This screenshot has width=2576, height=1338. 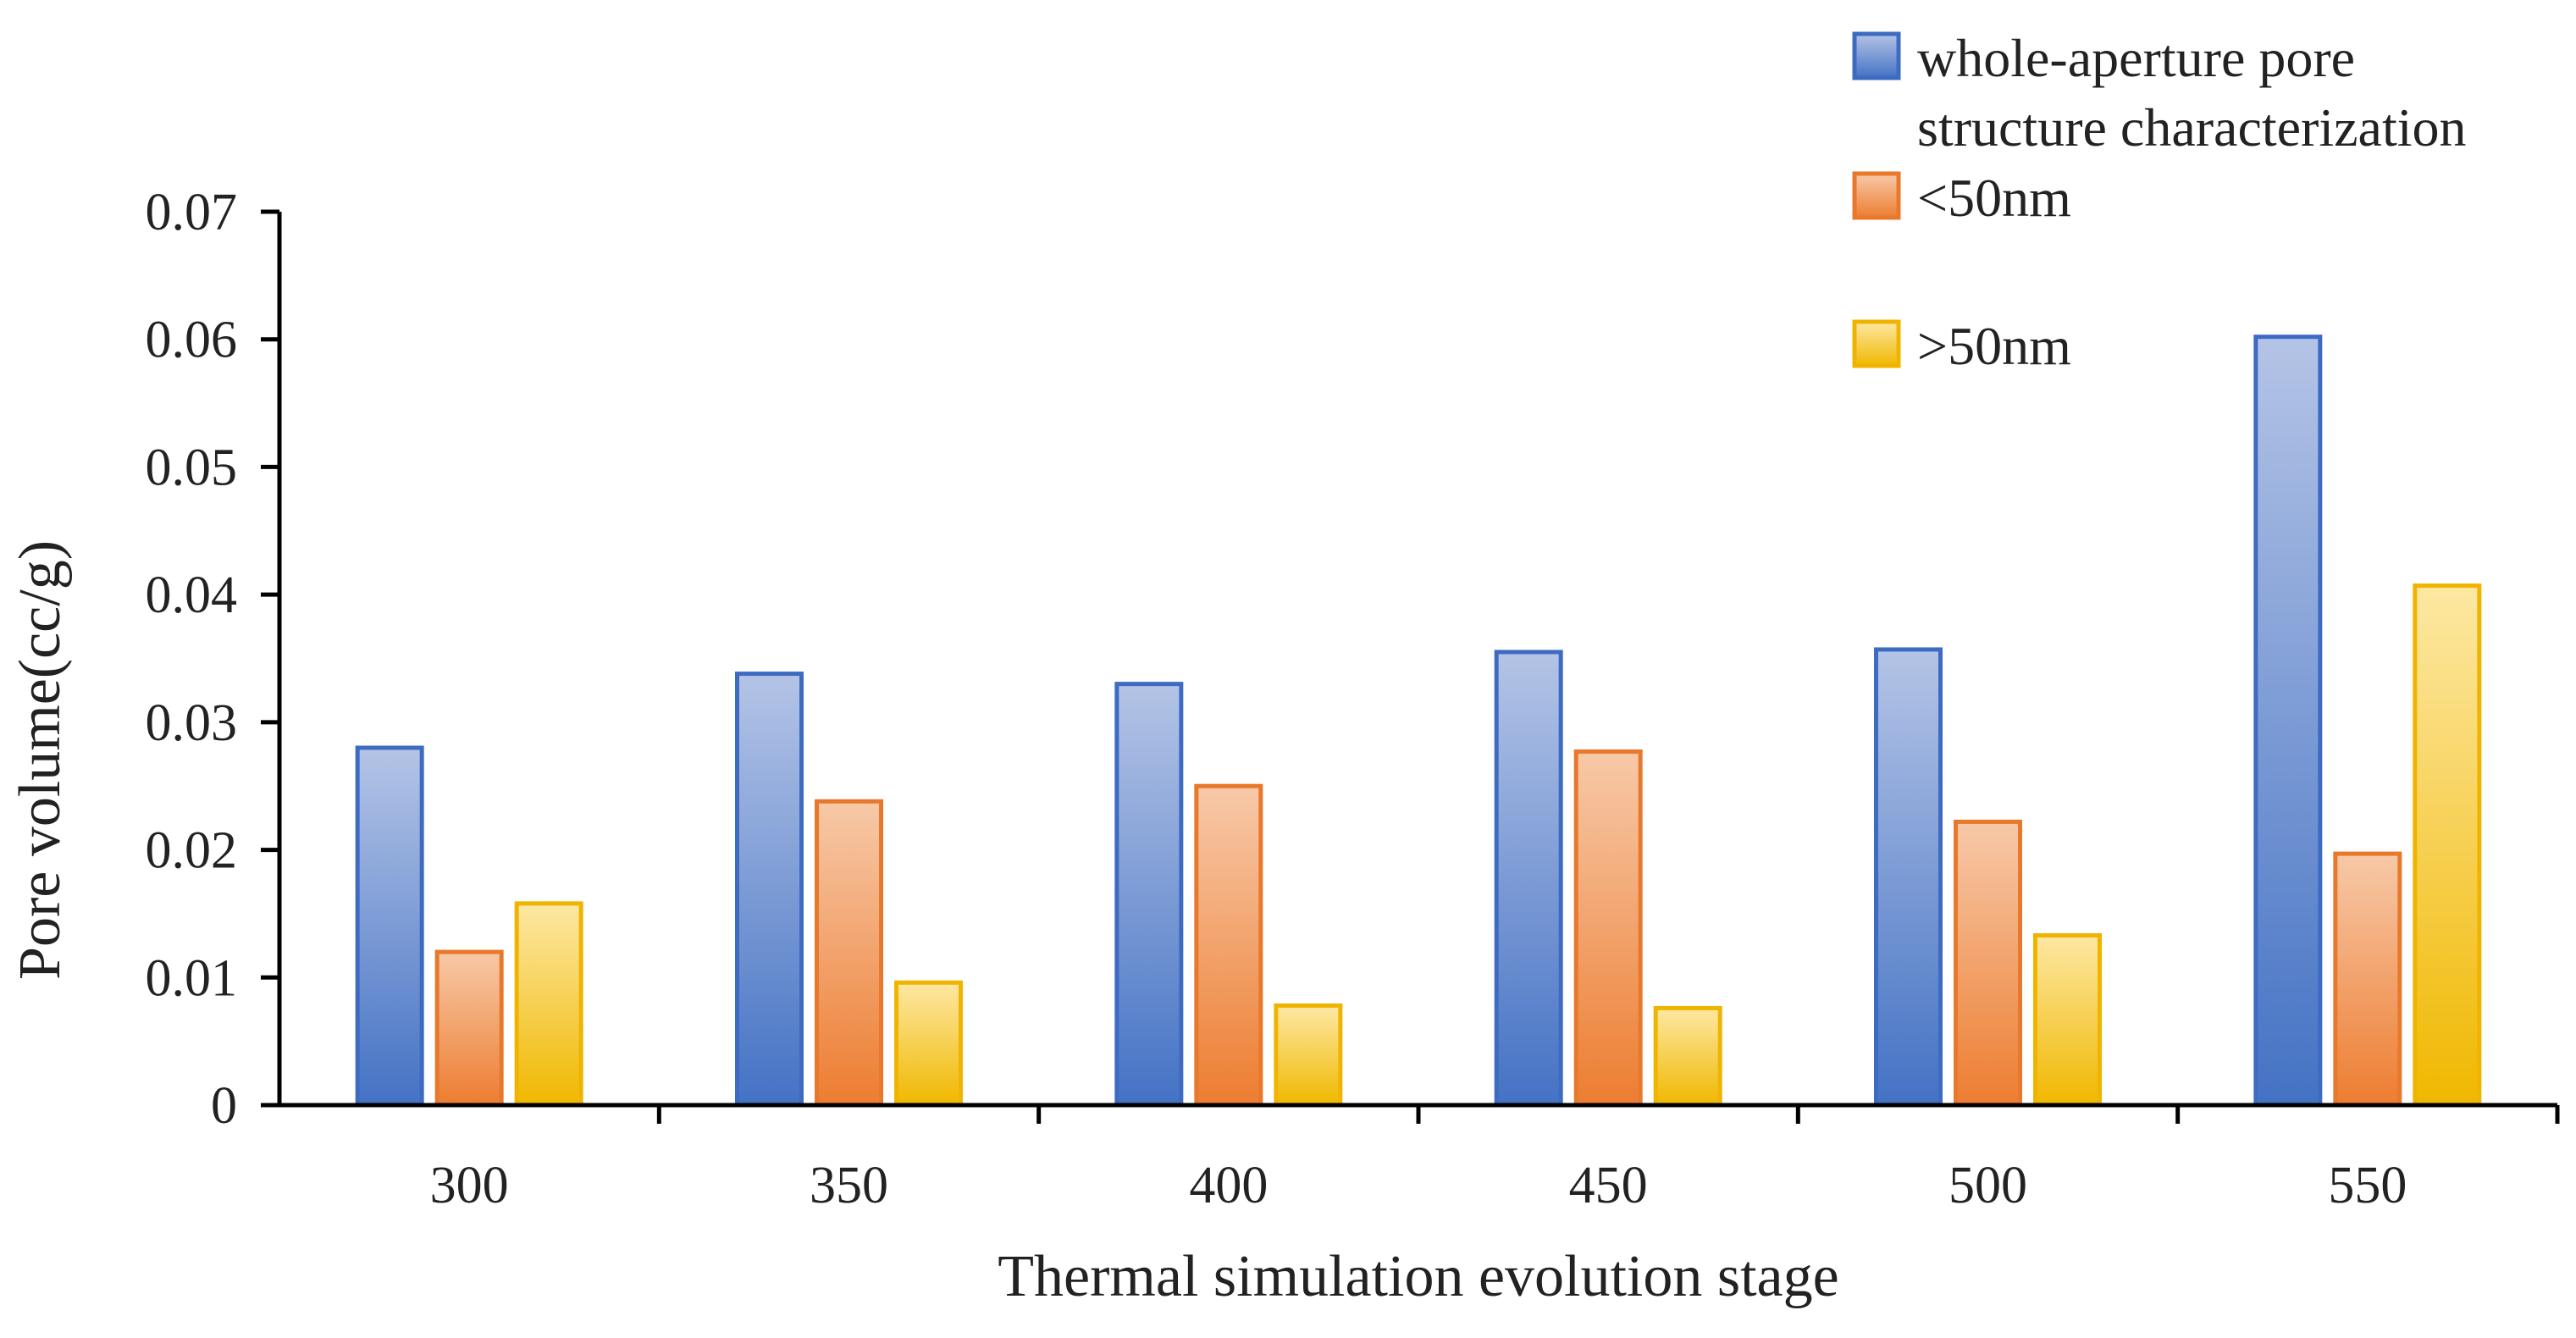 I want to click on x-tick-label: 400, so click(x=1228, y=1185).